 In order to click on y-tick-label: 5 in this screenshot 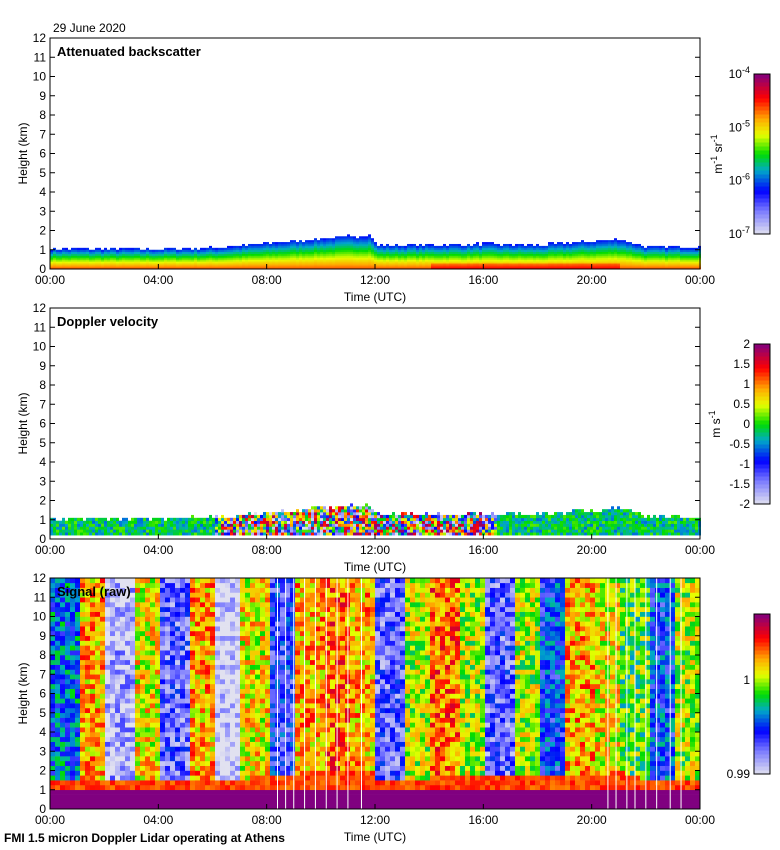, I will do `click(42, 443)`.